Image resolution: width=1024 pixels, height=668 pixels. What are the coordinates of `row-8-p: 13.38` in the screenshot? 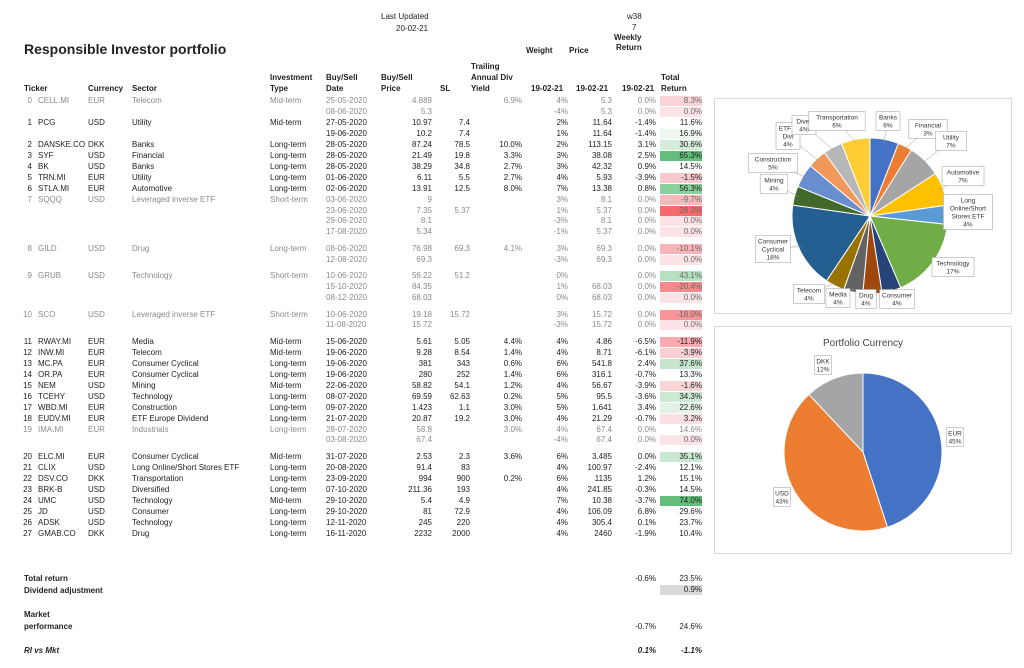 It's located at (601, 188).